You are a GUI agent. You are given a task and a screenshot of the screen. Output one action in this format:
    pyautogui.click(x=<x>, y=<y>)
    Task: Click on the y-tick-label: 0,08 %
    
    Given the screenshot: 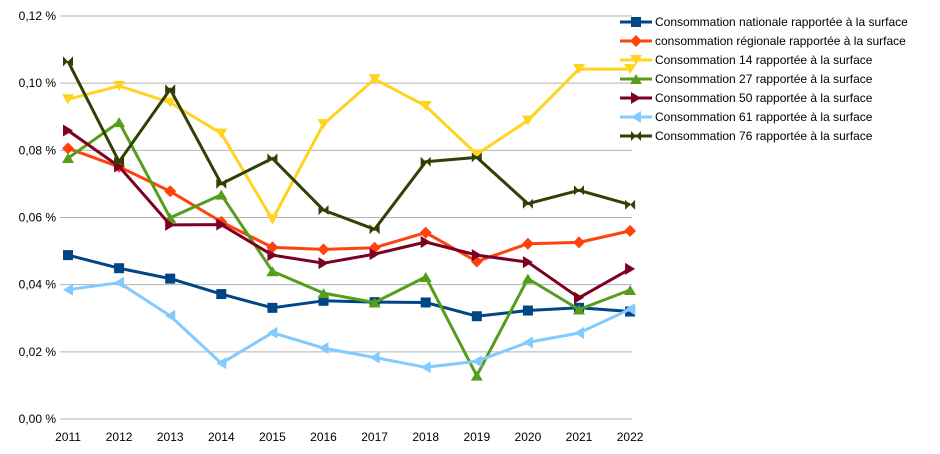 What is the action you would take?
    pyautogui.click(x=38, y=150)
    